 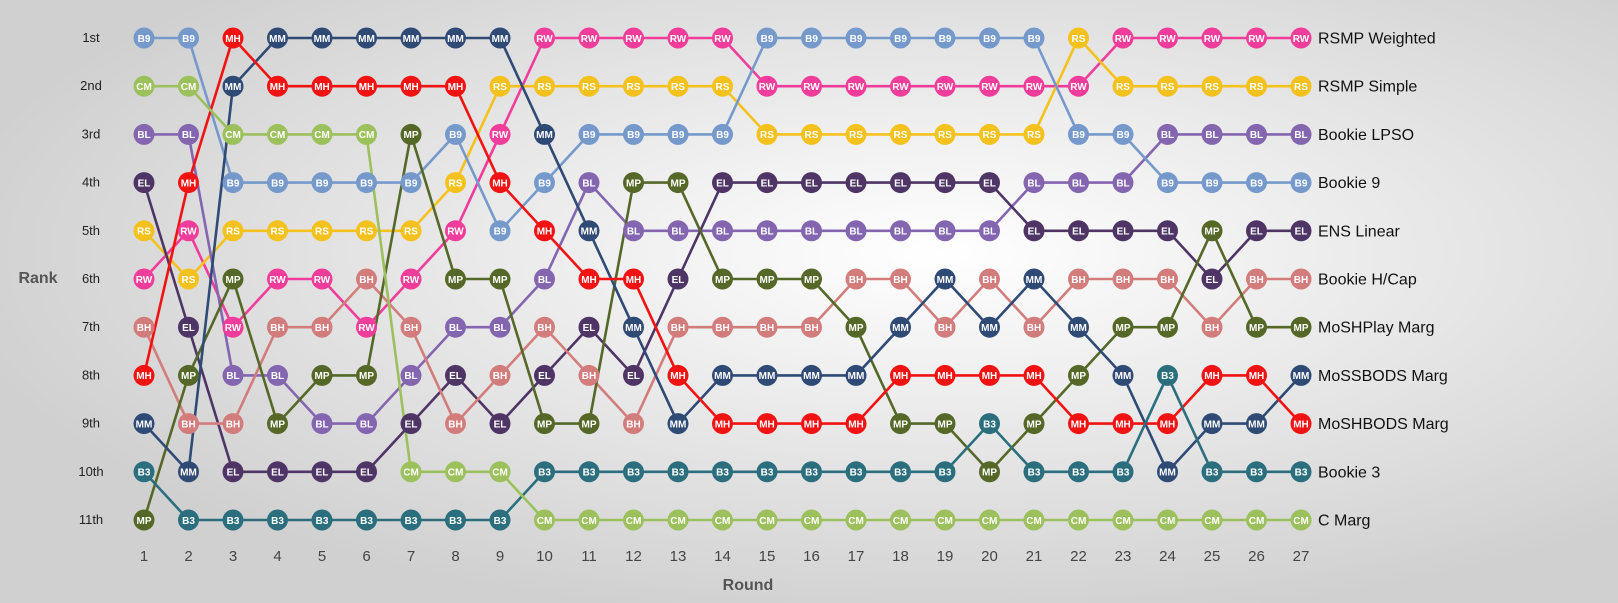 I want to click on data-point: MM, so click(x=500, y=38).